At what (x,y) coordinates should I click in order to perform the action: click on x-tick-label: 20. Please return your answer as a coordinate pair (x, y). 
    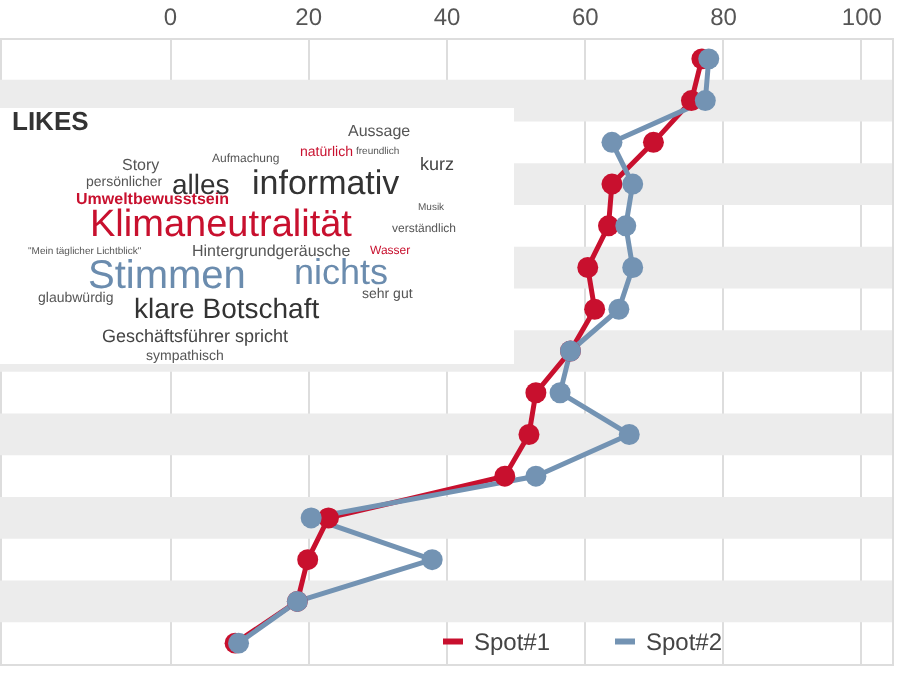
    Looking at the image, I should click on (309, 17).